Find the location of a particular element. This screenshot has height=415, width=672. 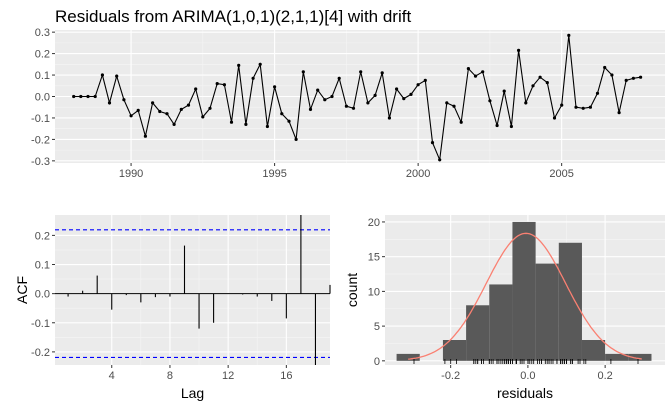

acf-y-tick-label: 0.0 is located at coordinates (42, 295).